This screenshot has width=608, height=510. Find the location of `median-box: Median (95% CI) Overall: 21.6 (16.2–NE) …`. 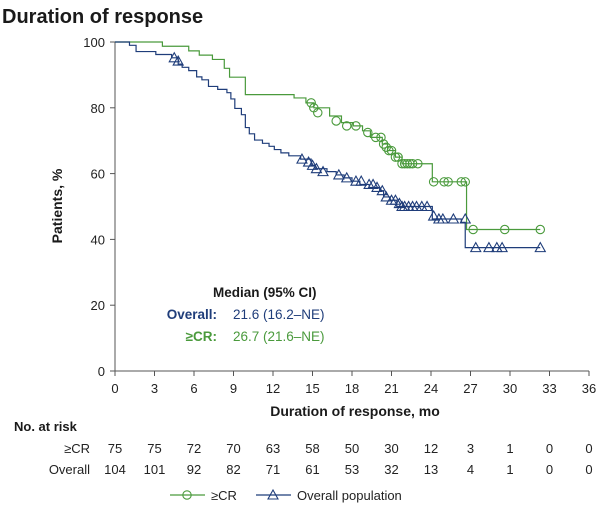

median-box: Median (95% CI) Overall: 21.6 (16.2–NE) … is located at coordinates (246, 314).